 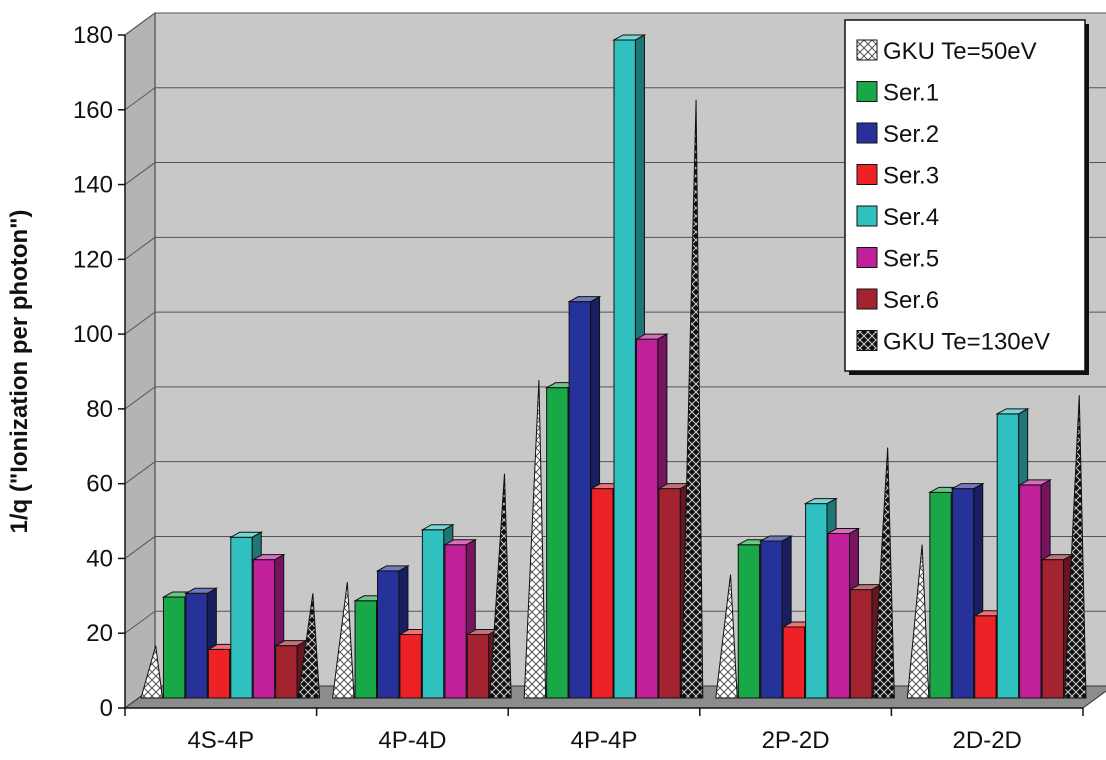 What do you see at coordinates (93, 259) in the screenshot?
I see `y-tick-label: 120` at bounding box center [93, 259].